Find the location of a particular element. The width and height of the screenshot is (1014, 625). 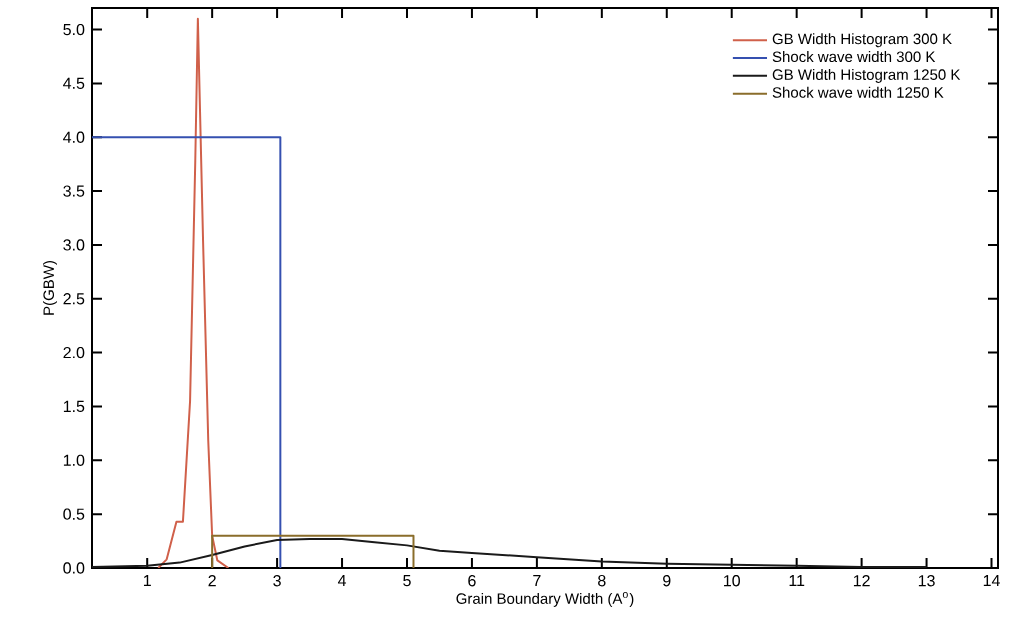

y-tick-label: 4.0 is located at coordinates (74, 137).